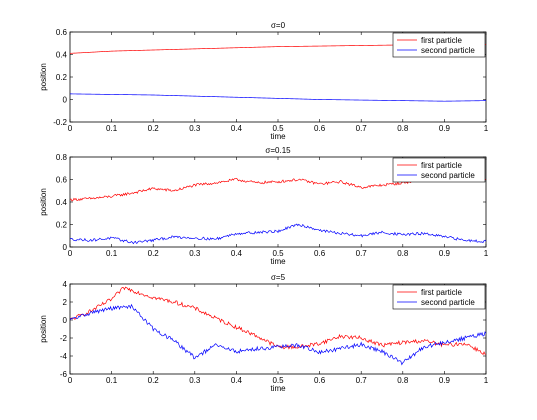 The height and width of the screenshot is (420, 537). I want to click on y-tick-label: 4, so click(65, 284).